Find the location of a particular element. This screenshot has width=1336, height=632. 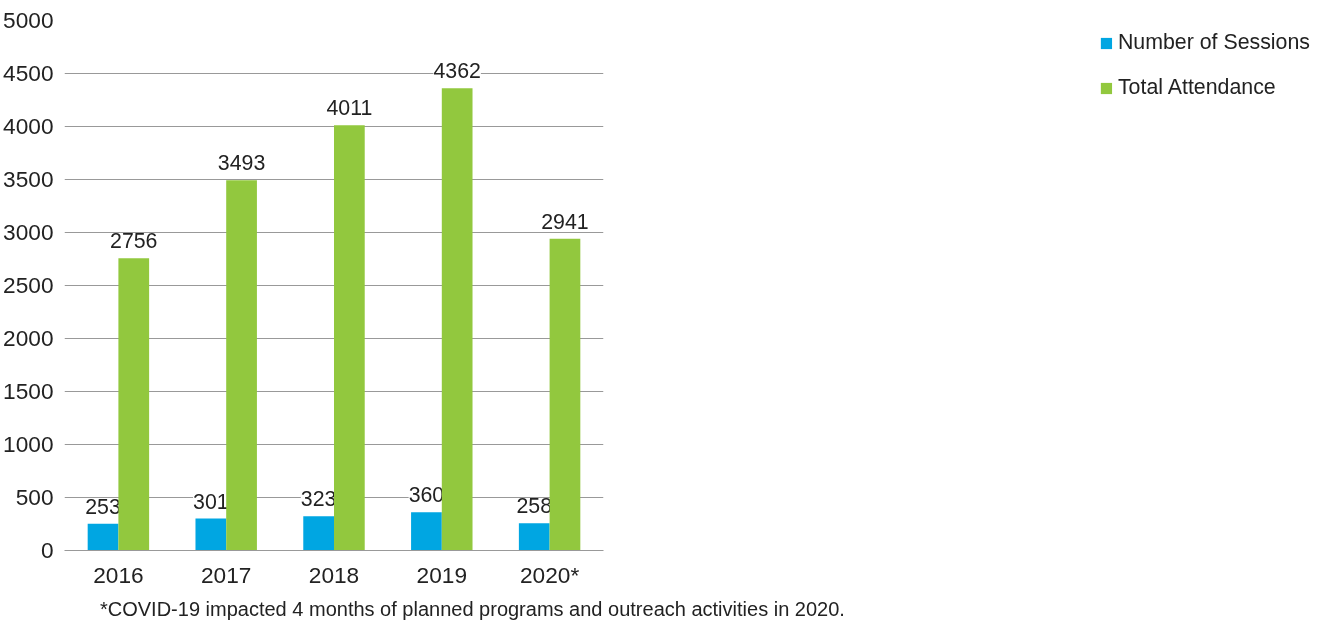

data-label: 2941 is located at coordinates (565, 221).